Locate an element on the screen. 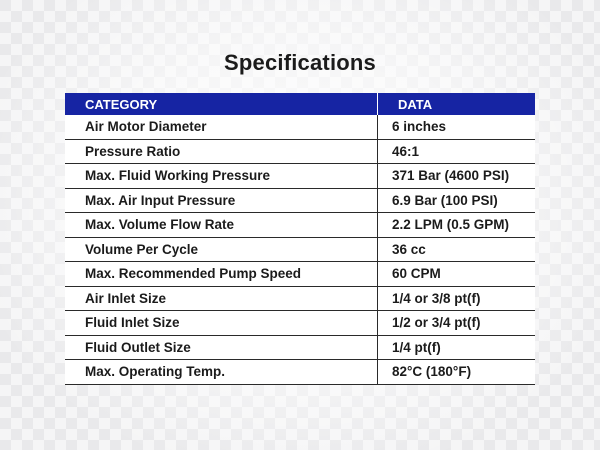 This screenshot has width=600, height=450. data-cell: 2.2 LPM (0.5 GPM) is located at coordinates (456, 225).